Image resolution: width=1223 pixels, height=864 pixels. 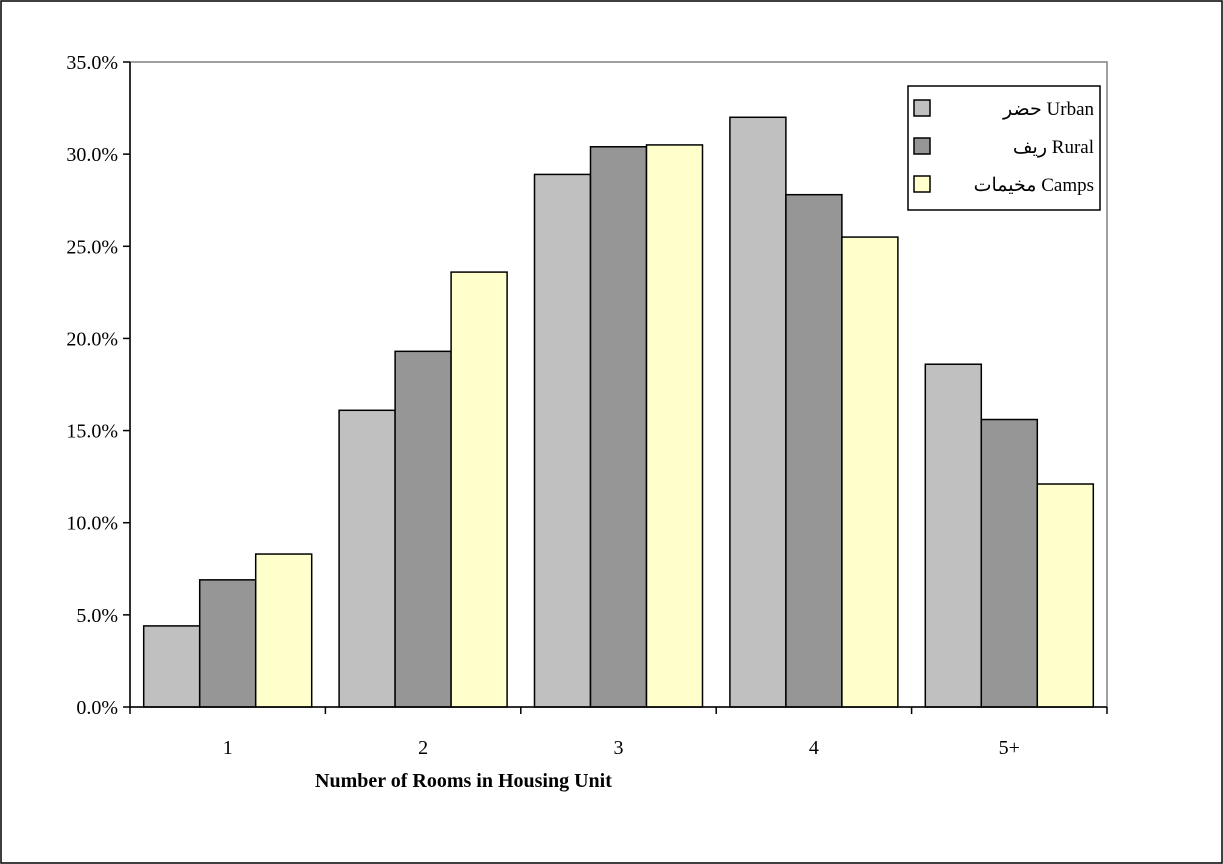 I want to click on y-tick-label: 30.0%, so click(x=92, y=155).